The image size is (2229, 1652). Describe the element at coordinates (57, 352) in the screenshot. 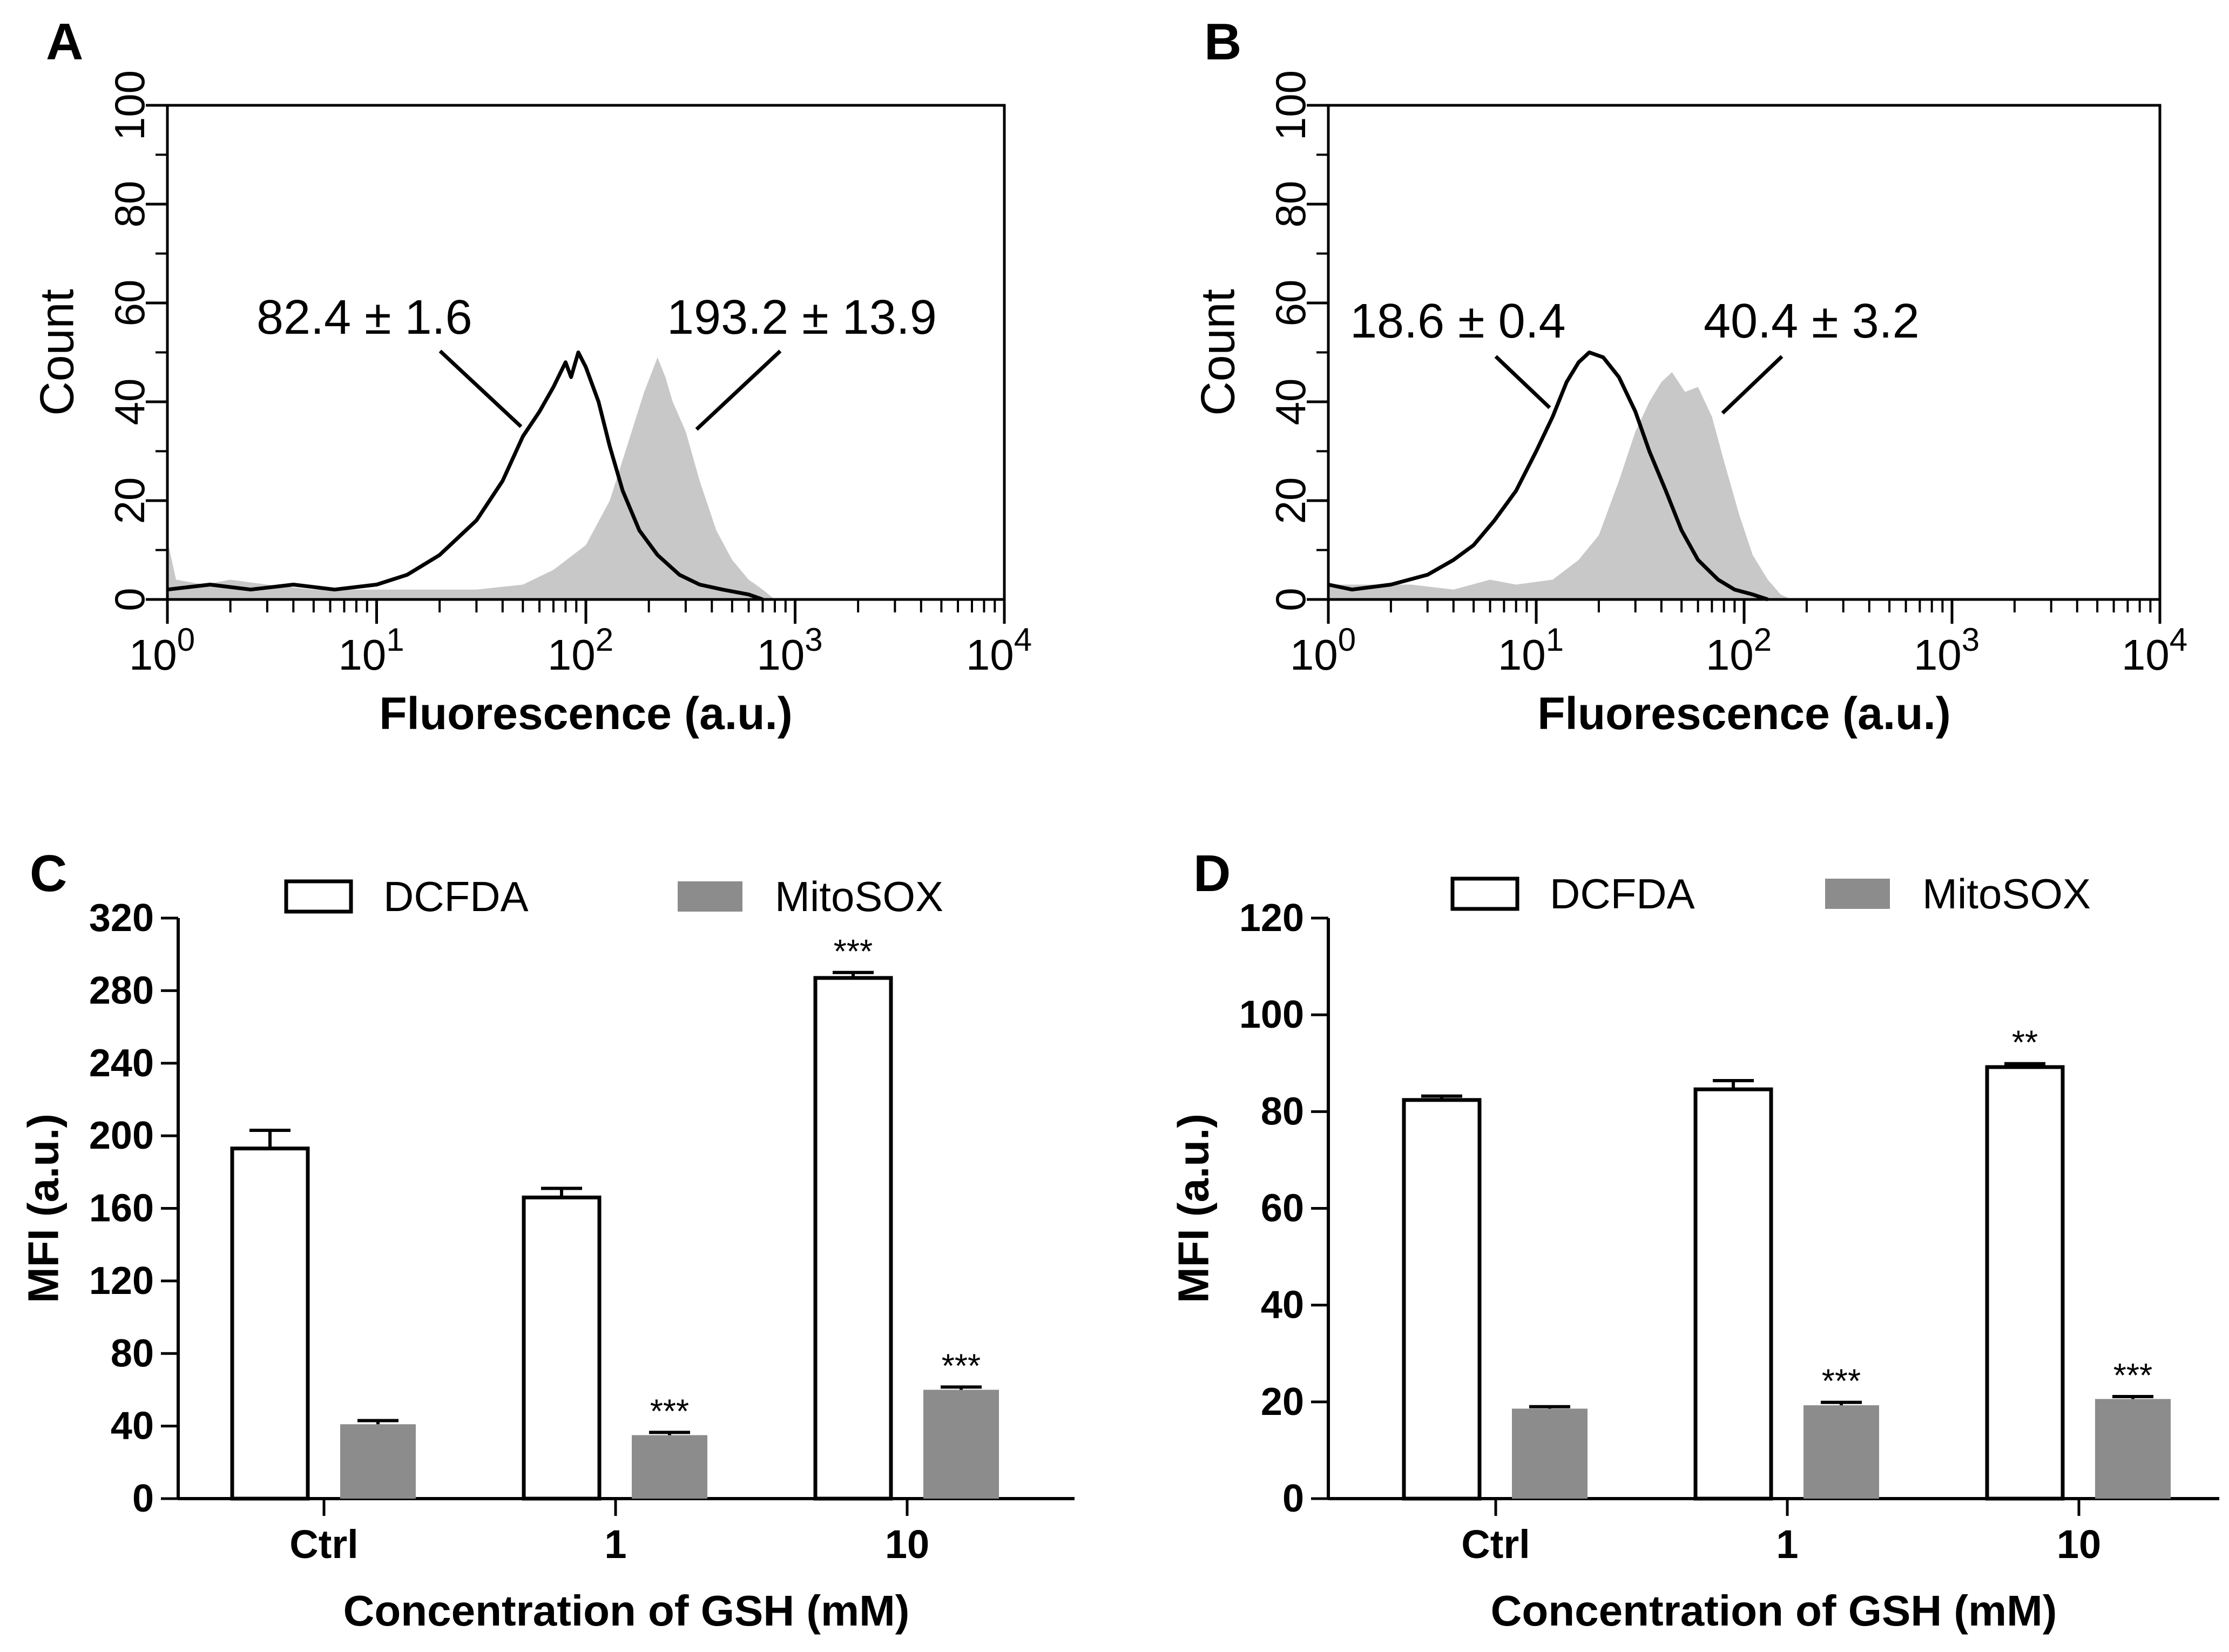

I see `y-axis-label: Count` at that location.